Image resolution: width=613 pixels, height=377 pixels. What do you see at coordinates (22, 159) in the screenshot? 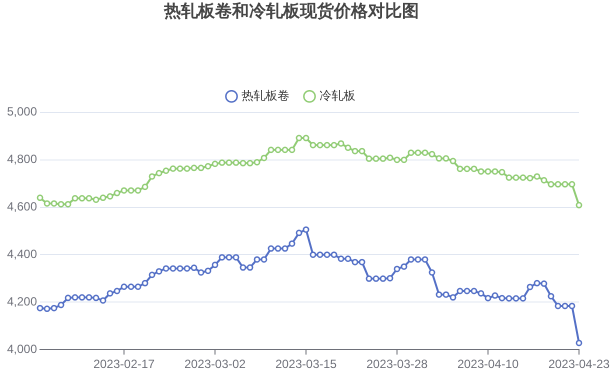
I see `y-tick-label: 4,800` at bounding box center [22, 159].